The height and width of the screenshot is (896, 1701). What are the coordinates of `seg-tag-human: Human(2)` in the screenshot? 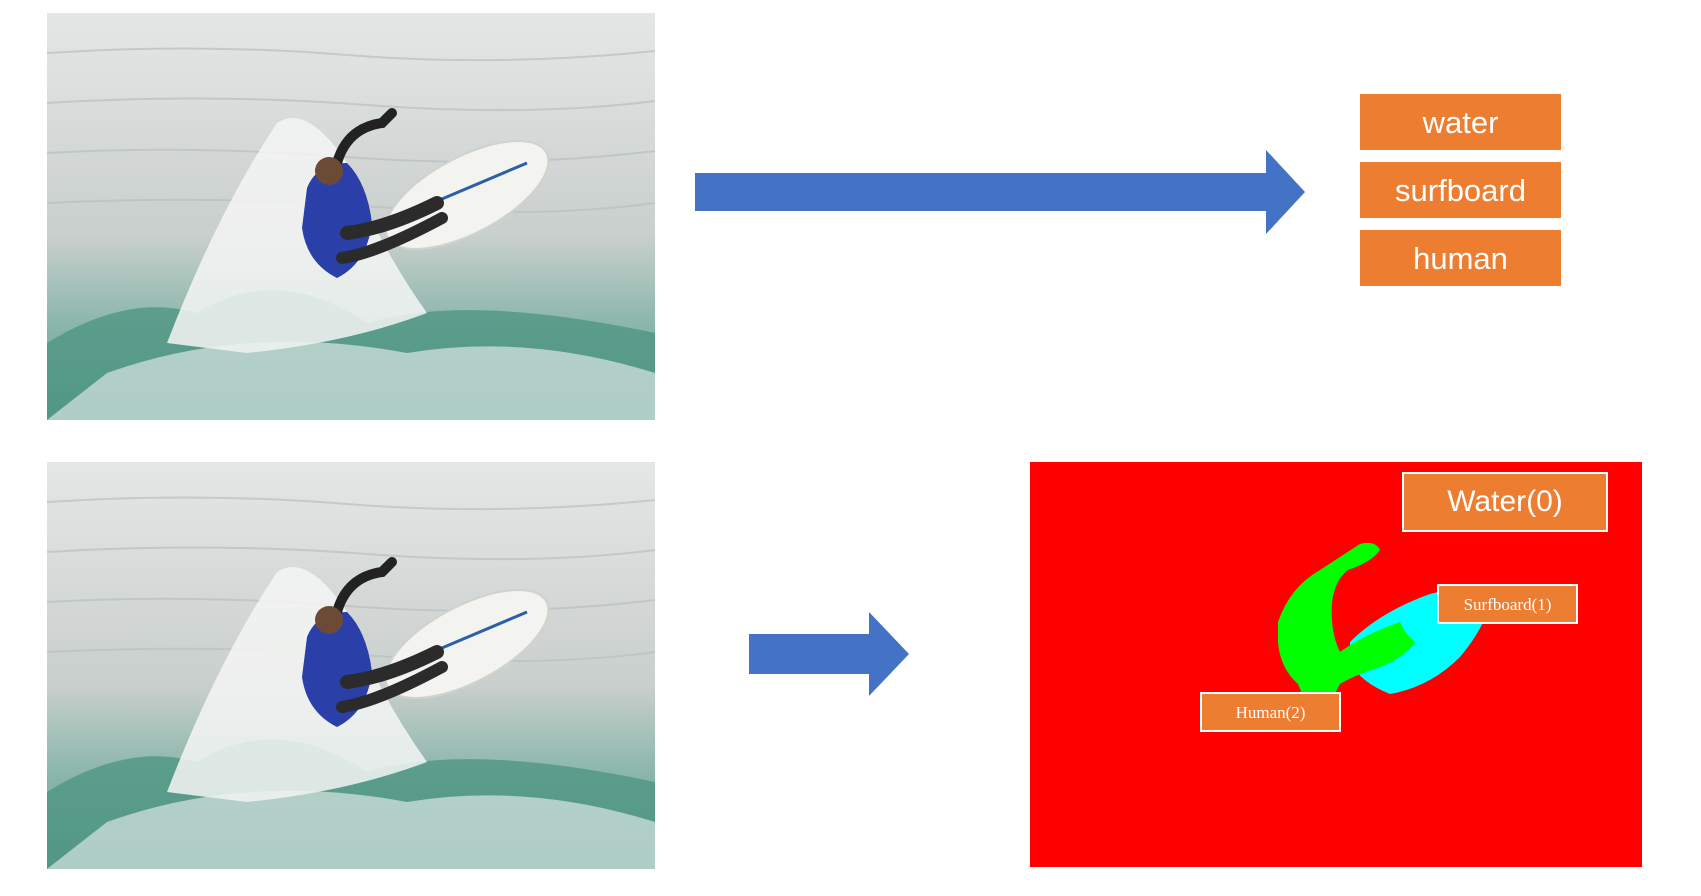 It's located at (1270, 712).